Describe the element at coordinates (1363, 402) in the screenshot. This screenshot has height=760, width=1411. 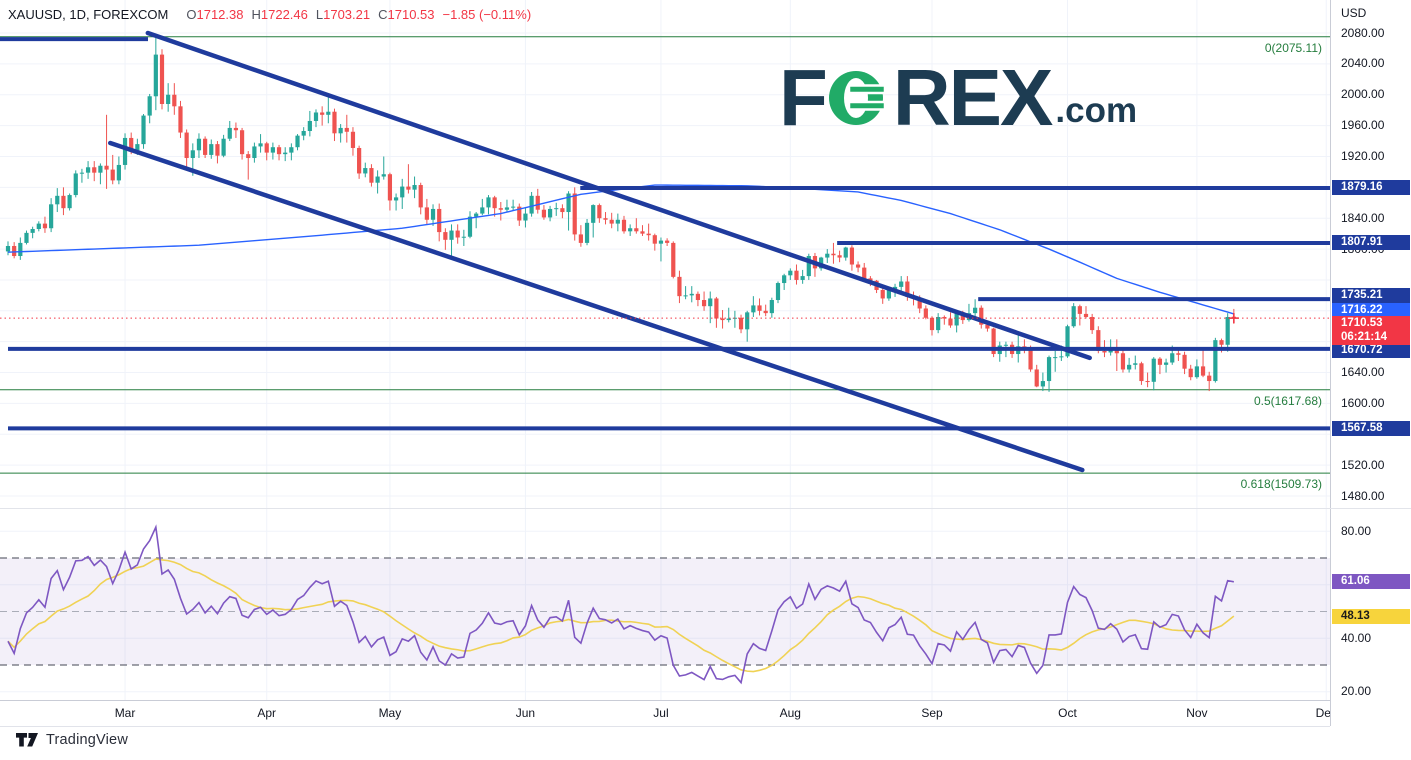
I see `price-tick-label: 1600.00` at that location.